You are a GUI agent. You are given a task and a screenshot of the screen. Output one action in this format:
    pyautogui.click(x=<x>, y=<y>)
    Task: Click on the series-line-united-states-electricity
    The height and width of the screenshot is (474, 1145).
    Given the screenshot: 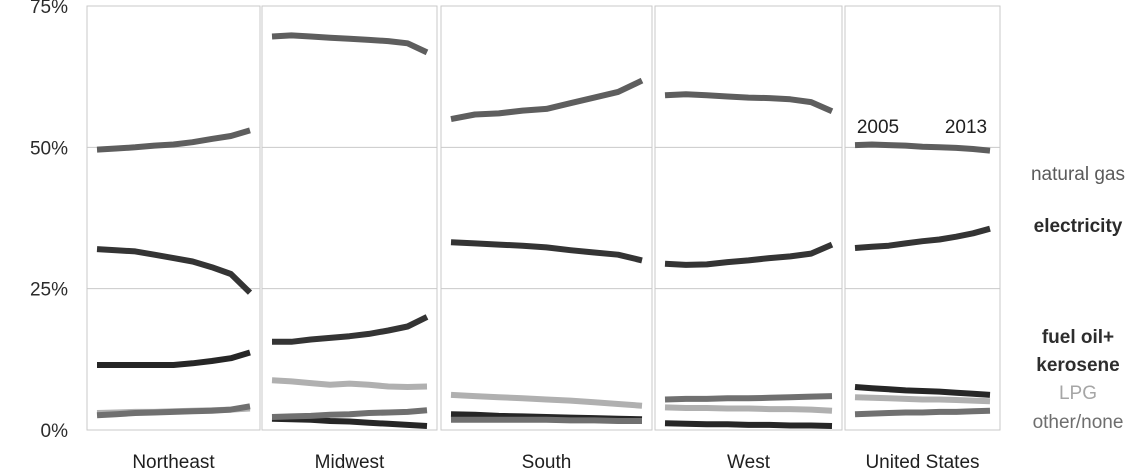 What is the action you would take?
    pyautogui.click(x=922, y=238)
    